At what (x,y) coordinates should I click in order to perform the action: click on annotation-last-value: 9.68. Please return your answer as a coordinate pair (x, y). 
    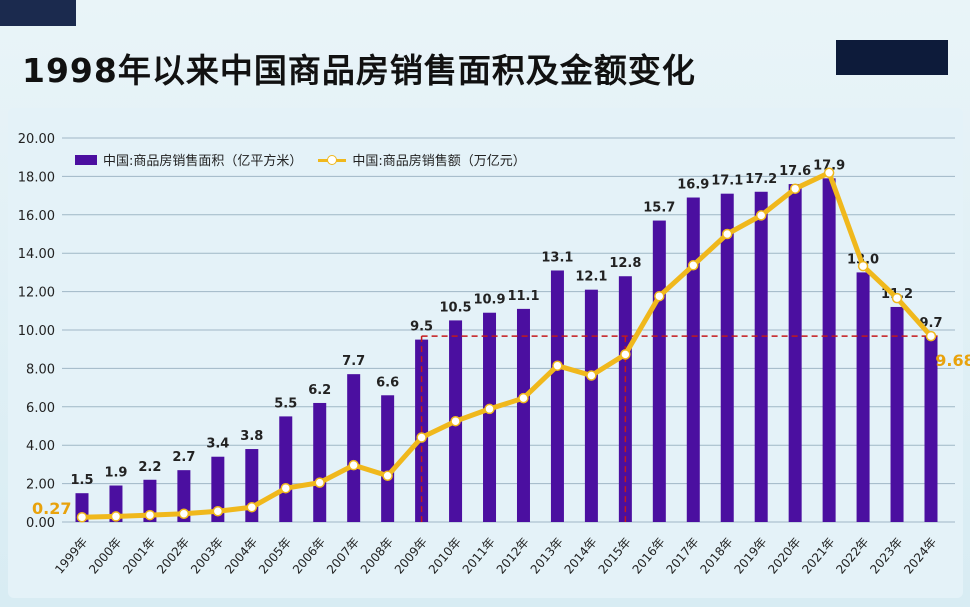
    Looking at the image, I should click on (952, 360).